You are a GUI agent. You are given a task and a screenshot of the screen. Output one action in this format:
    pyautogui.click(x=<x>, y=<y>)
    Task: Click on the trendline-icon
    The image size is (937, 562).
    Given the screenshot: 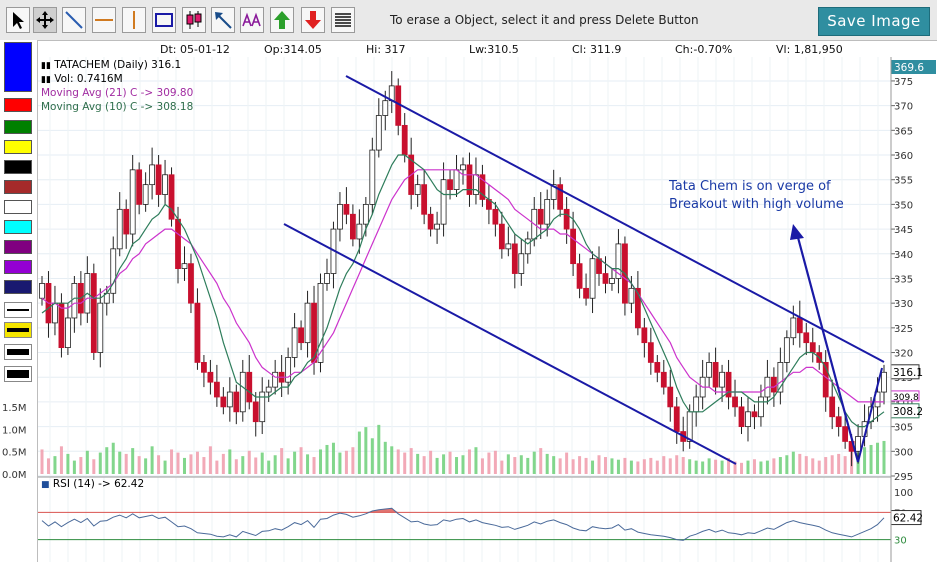 What is the action you would take?
    pyautogui.click(x=74, y=20)
    